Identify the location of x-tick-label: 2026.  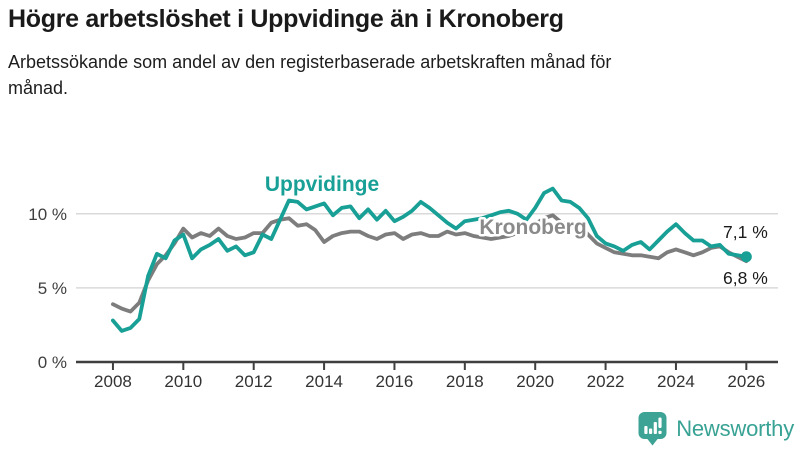
(746, 381).